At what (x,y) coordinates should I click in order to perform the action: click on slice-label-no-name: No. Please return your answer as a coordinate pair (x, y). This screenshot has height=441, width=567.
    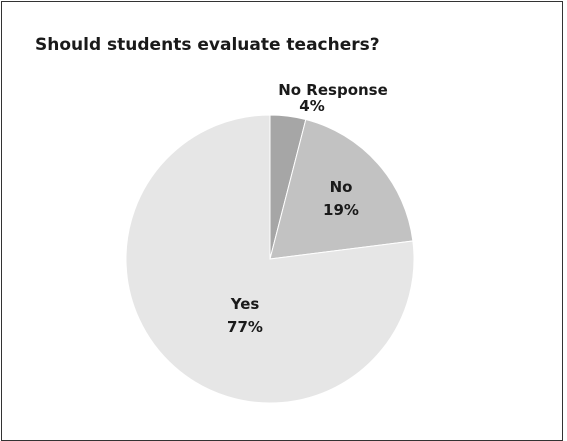
    Looking at the image, I should click on (341, 187).